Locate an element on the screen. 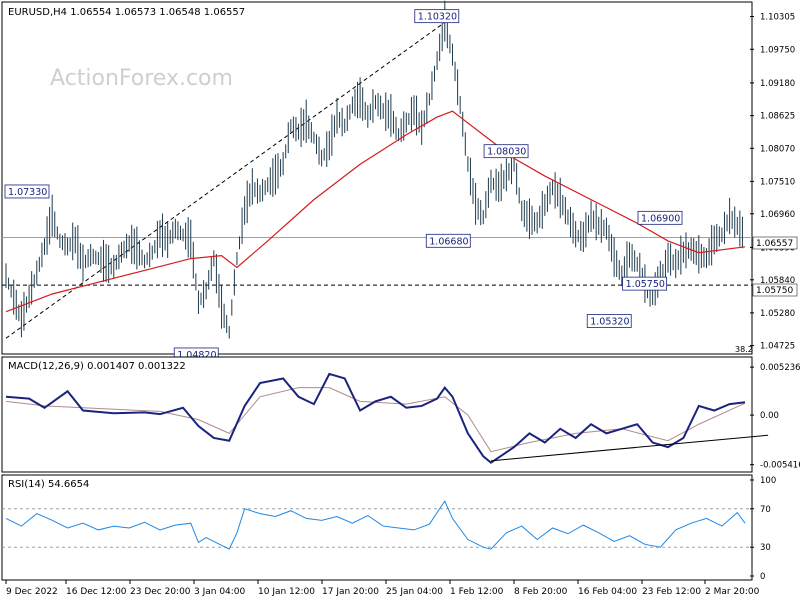  annotation-1.07330: 1.07330 is located at coordinates (27, 191).